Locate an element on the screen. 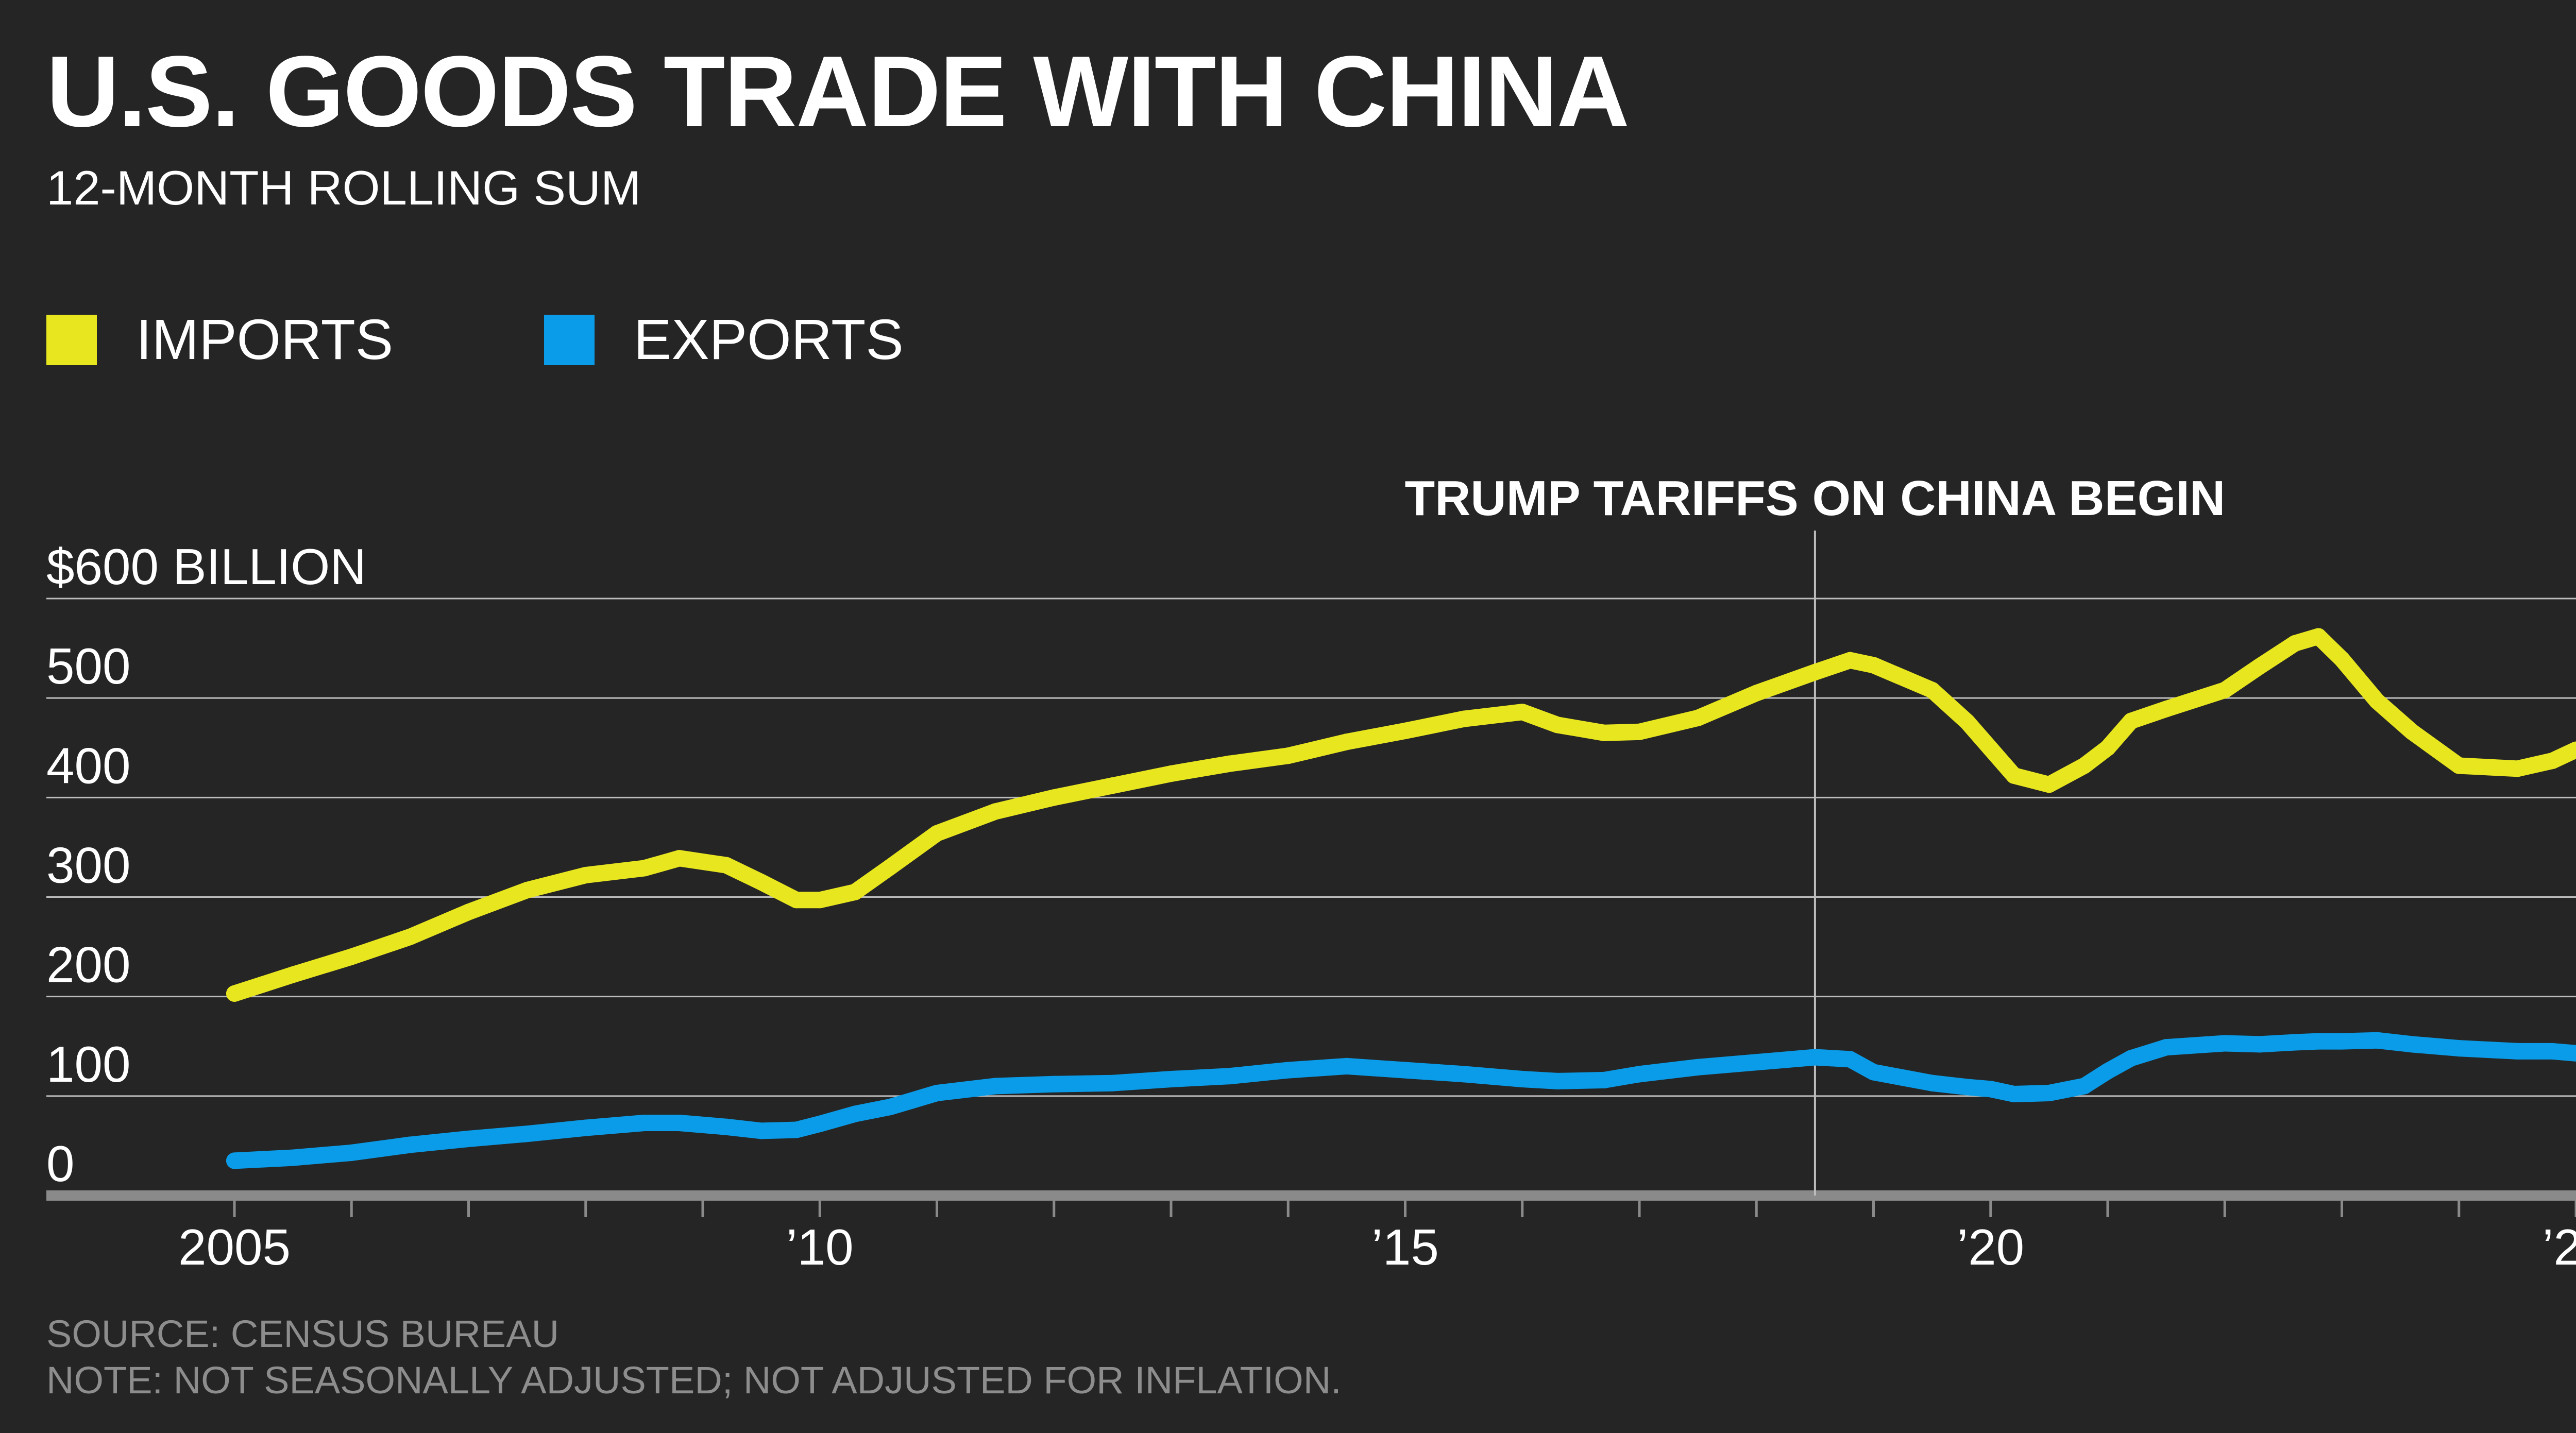 Image resolution: width=2576 pixels, height=1433 pixels. x-tick-label-2005: 2005 is located at coordinates (234, 1247).